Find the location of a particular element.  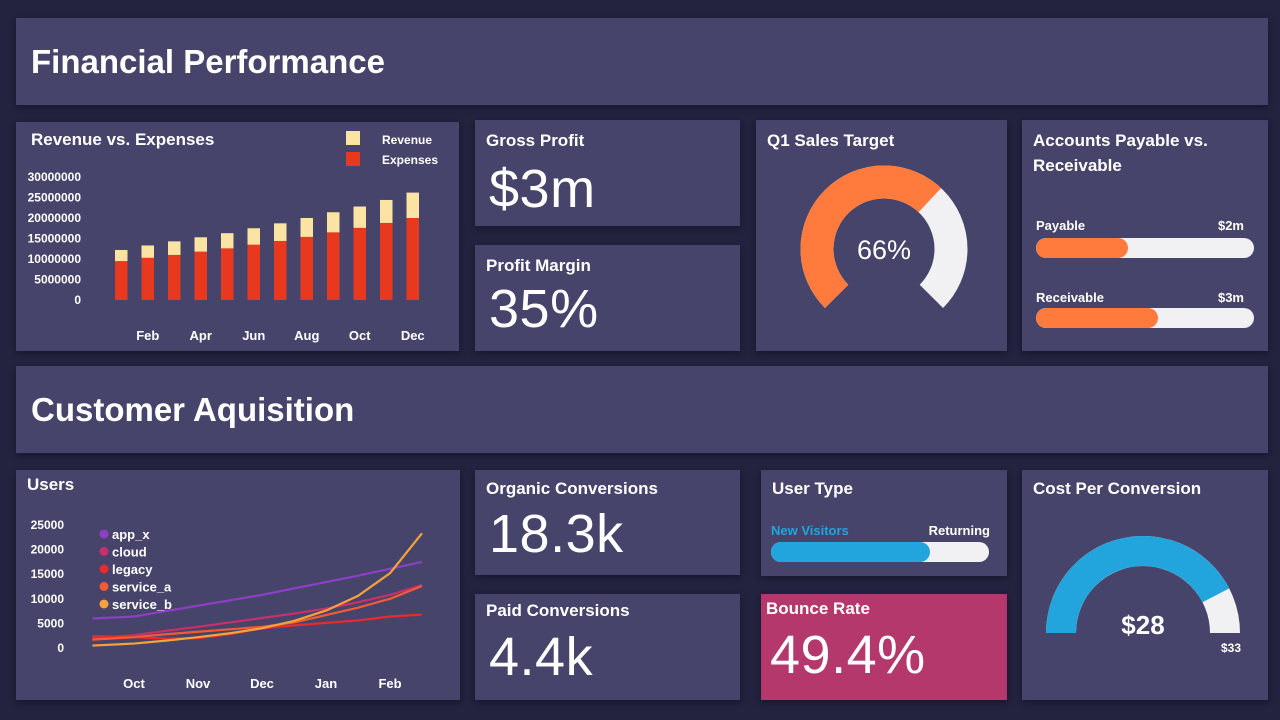

legend-revenue-label: Revenue is located at coordinates (407, 140).